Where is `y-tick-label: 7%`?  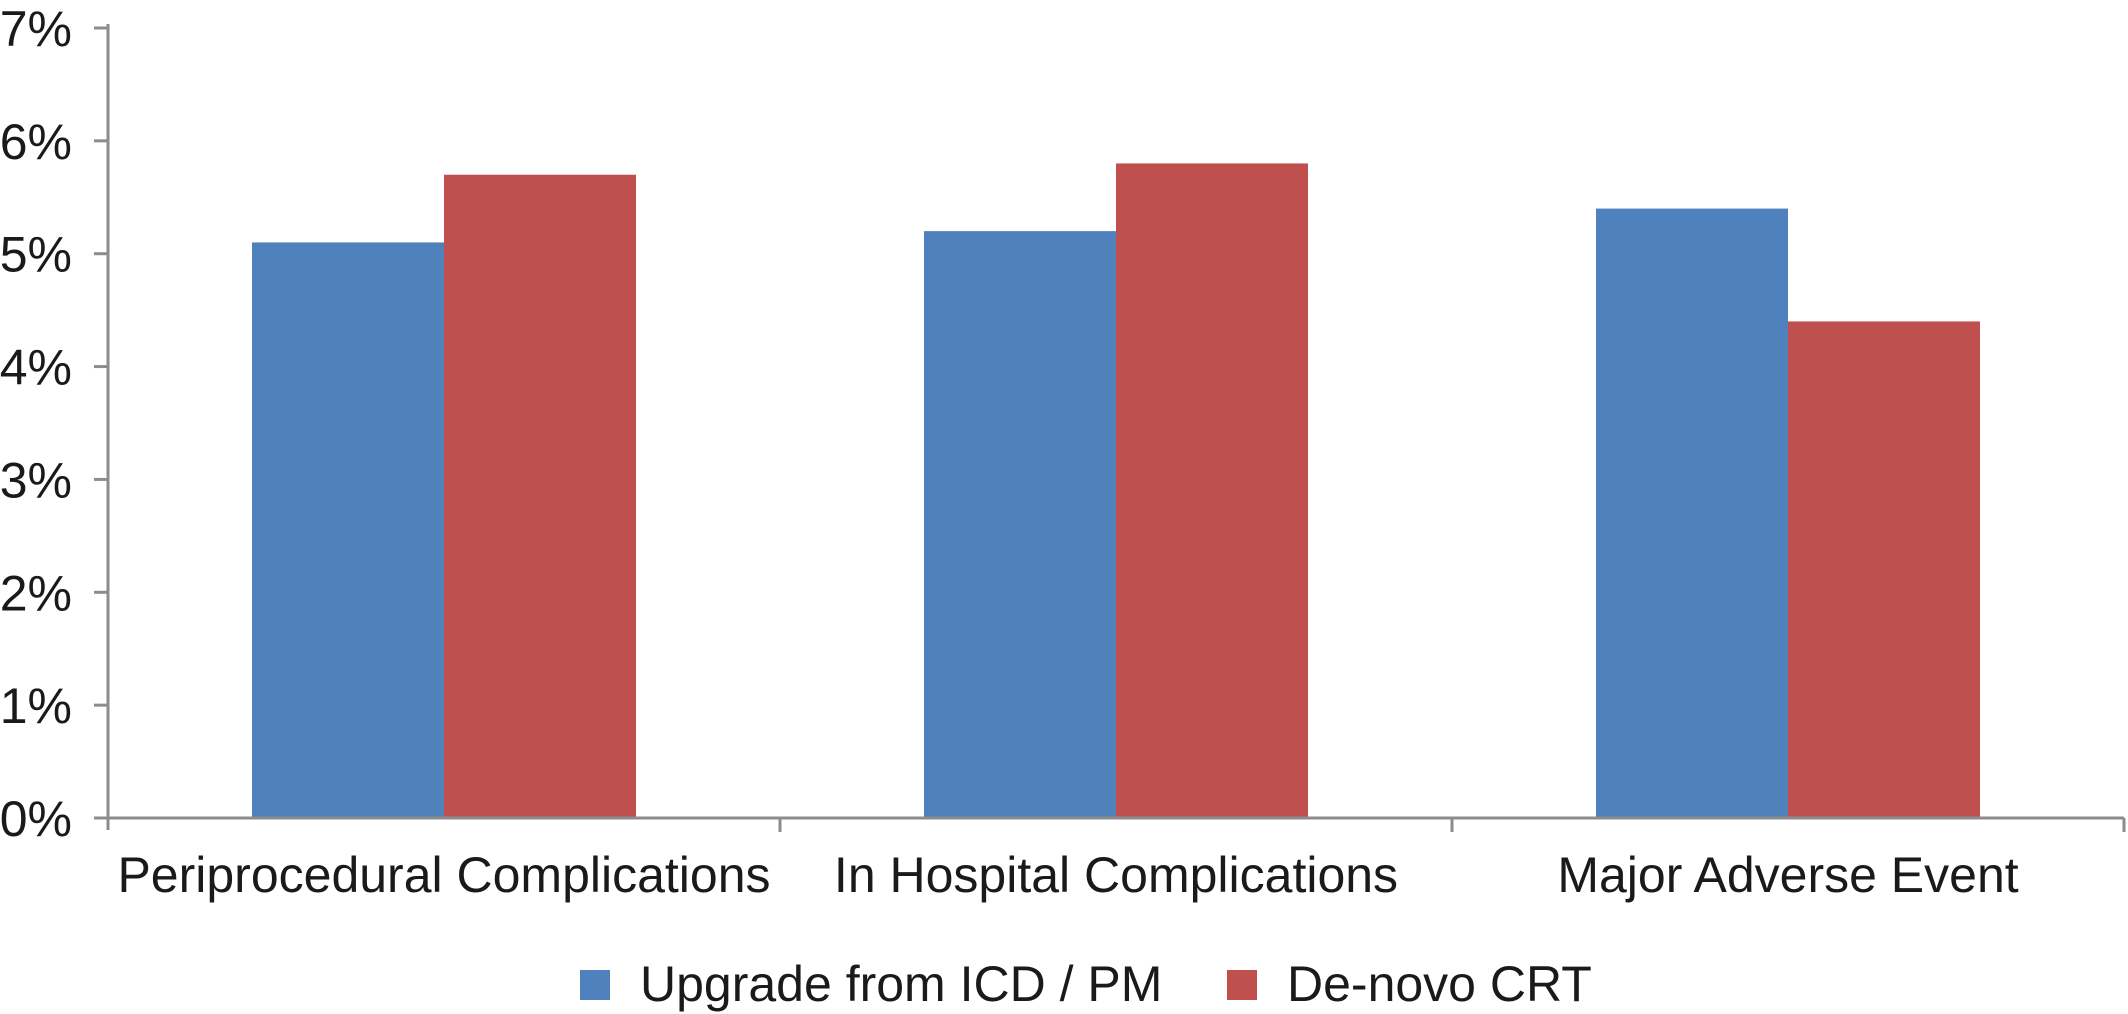
y-tick-label: 7% is located at coordinates (36, 29).